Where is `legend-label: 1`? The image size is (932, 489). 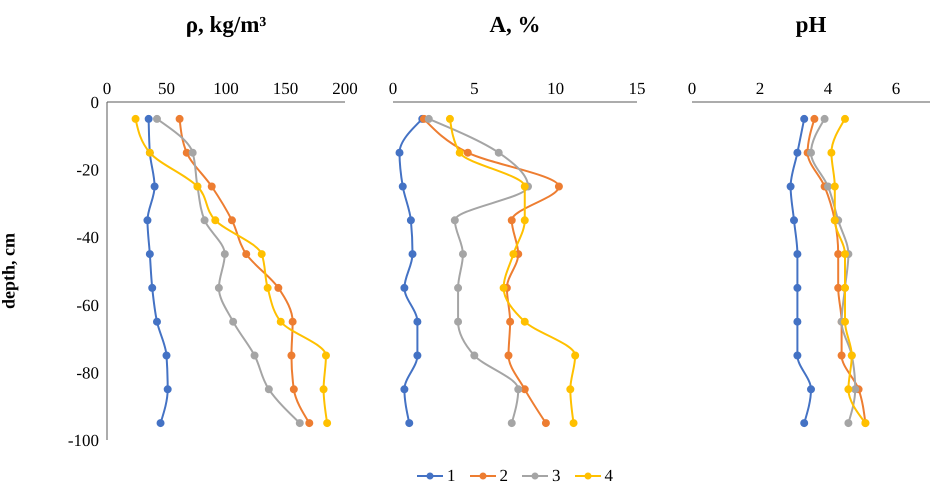
legend-label: 1 is located at coordinates (451, 476).